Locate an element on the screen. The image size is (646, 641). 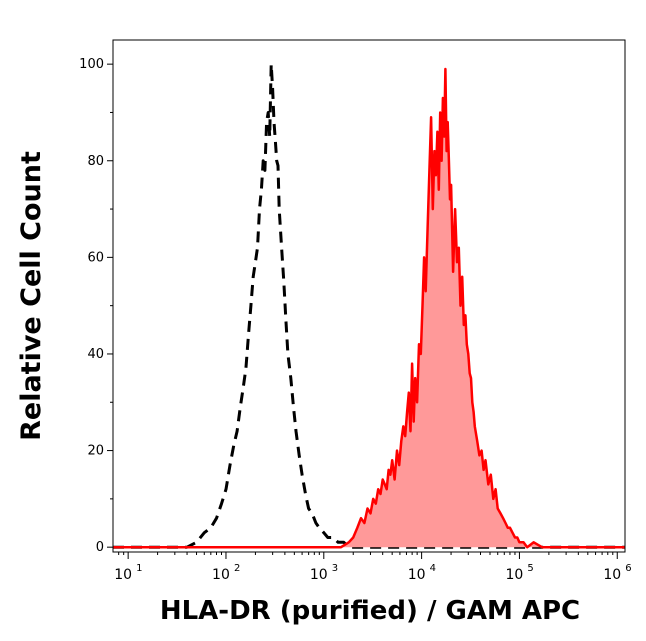
x-tick-label-exponent: 4 is located at coordinates (433, 568).